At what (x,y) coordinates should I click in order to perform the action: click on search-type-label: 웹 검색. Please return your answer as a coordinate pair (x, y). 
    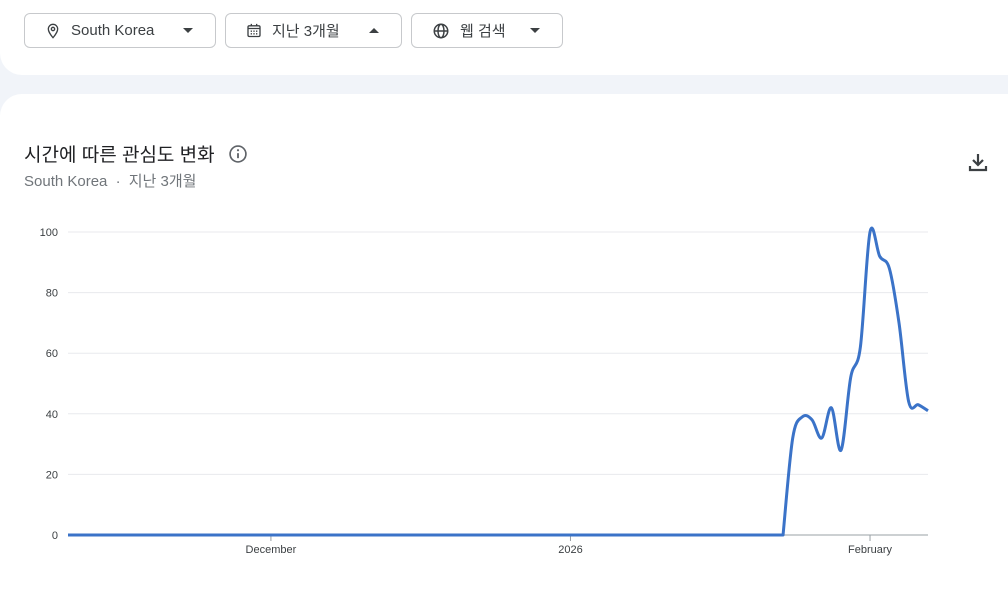
    Looking at the image, I should click on (483, 31).